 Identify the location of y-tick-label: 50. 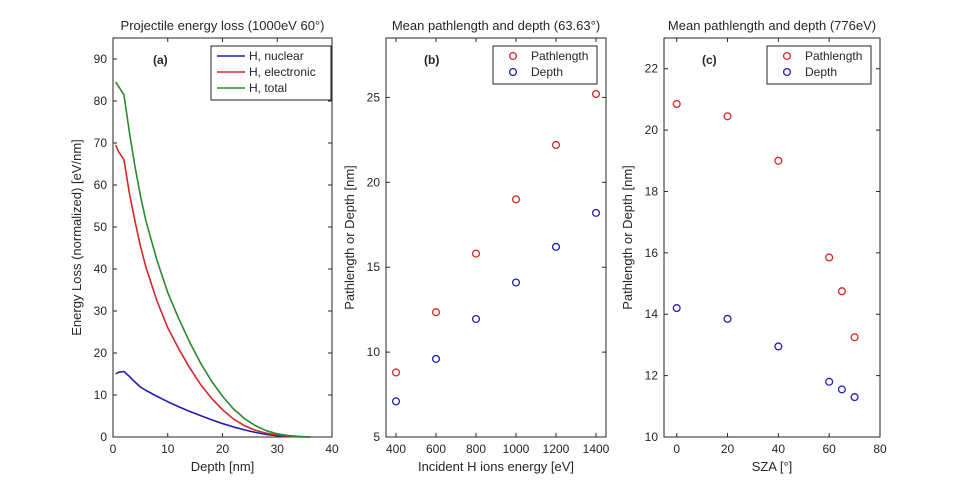
(101, 227).